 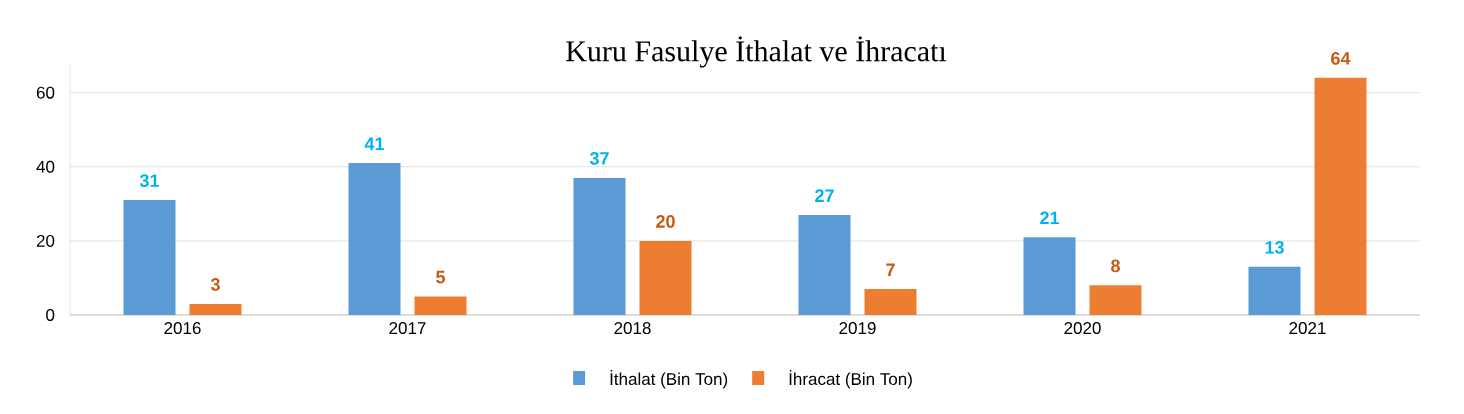 I want to click on x-tick-label: 2018, so click(x=632, y=328).